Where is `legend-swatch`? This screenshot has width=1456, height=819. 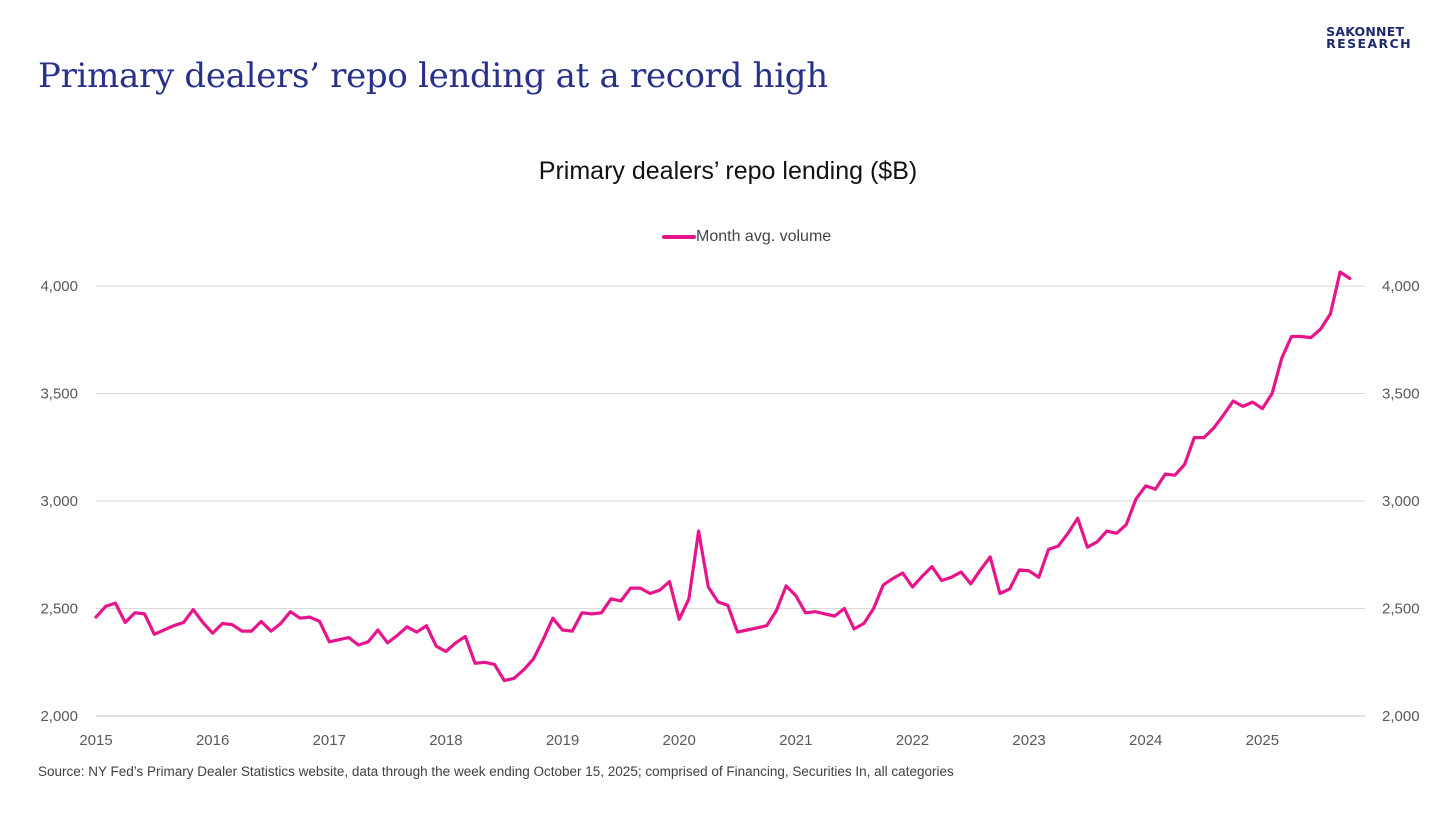 legend-swatch is located at coordinates (679, 237).